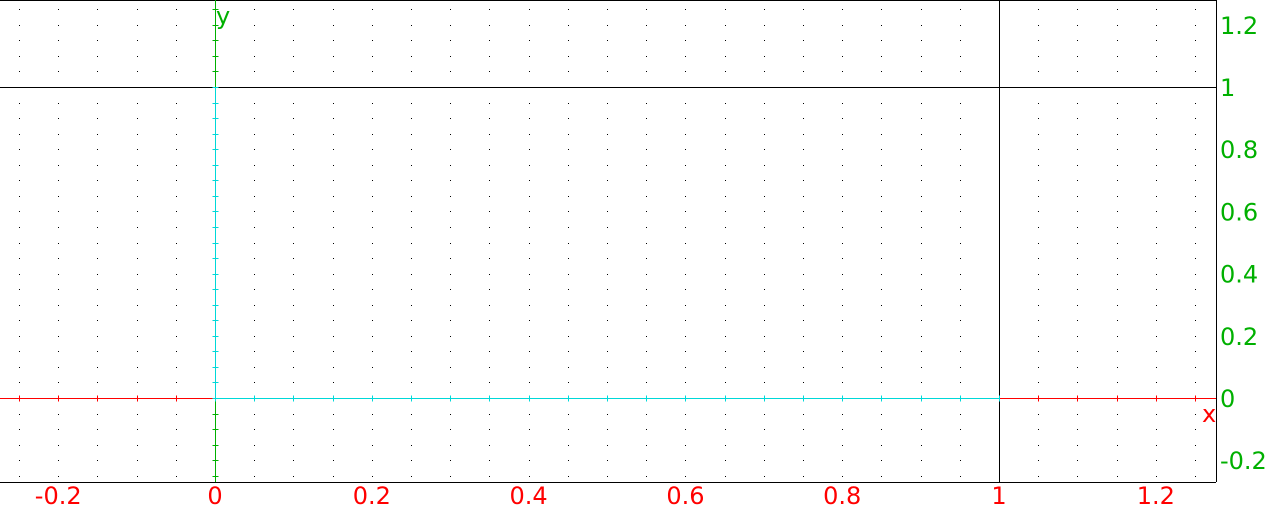 This screenshot has width=1268, height=508. What do you see at coordinates (529, 495) in the screenshot?
I see `x-tick-label: 0.4` at bounding box center [529, 495].